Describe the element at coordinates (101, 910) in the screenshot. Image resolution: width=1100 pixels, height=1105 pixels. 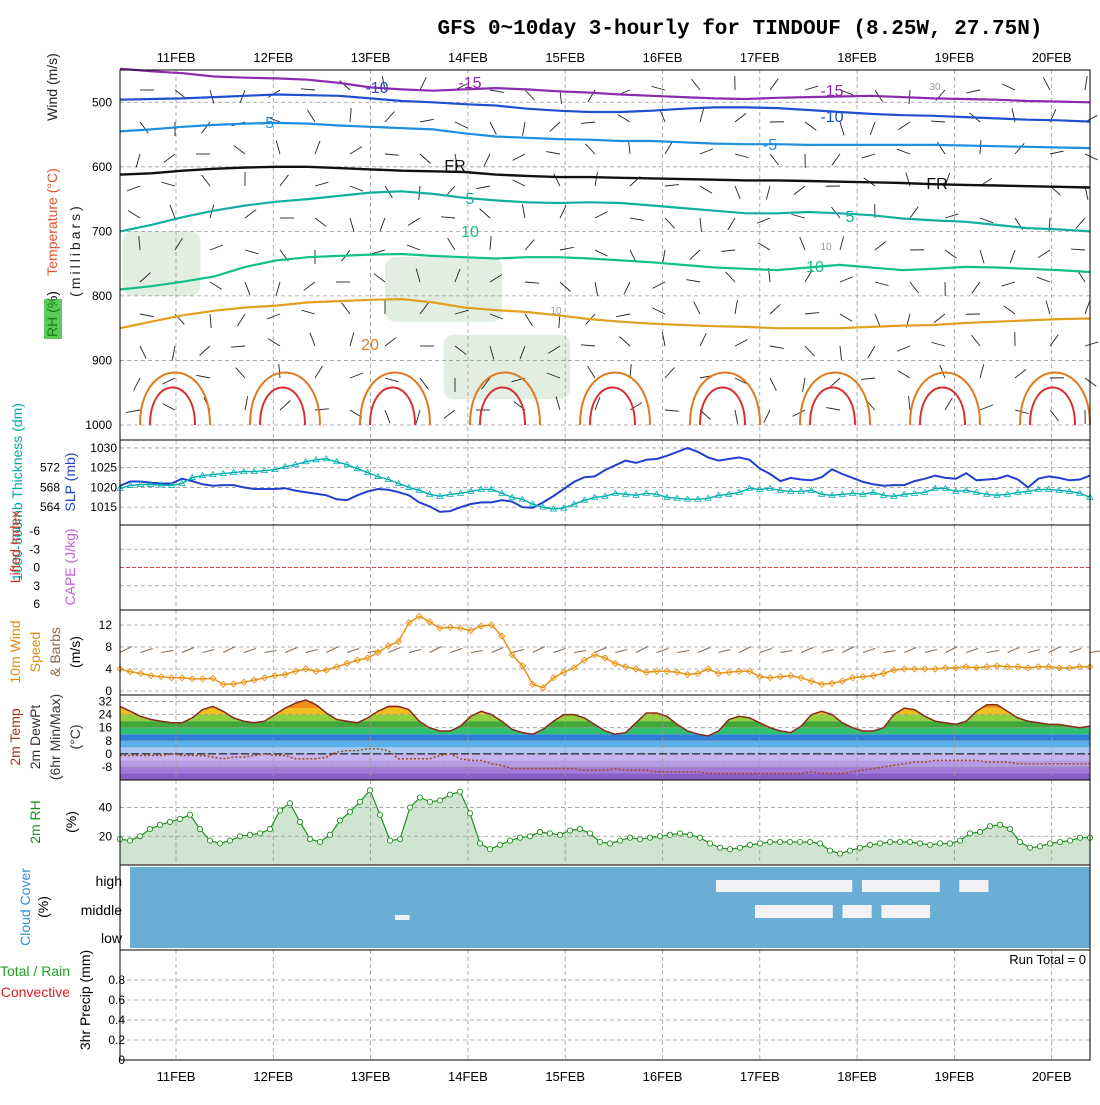
I see `cloud-level-middle: middle` at that location.